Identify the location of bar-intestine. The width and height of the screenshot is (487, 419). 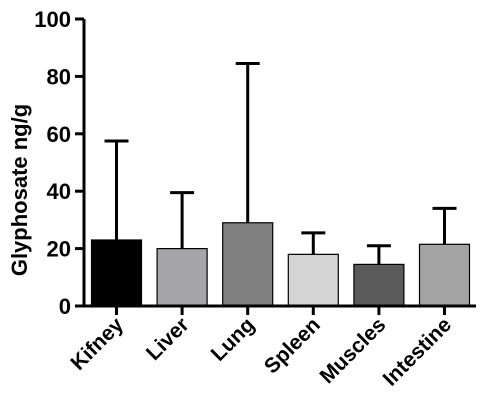
(444, 275).